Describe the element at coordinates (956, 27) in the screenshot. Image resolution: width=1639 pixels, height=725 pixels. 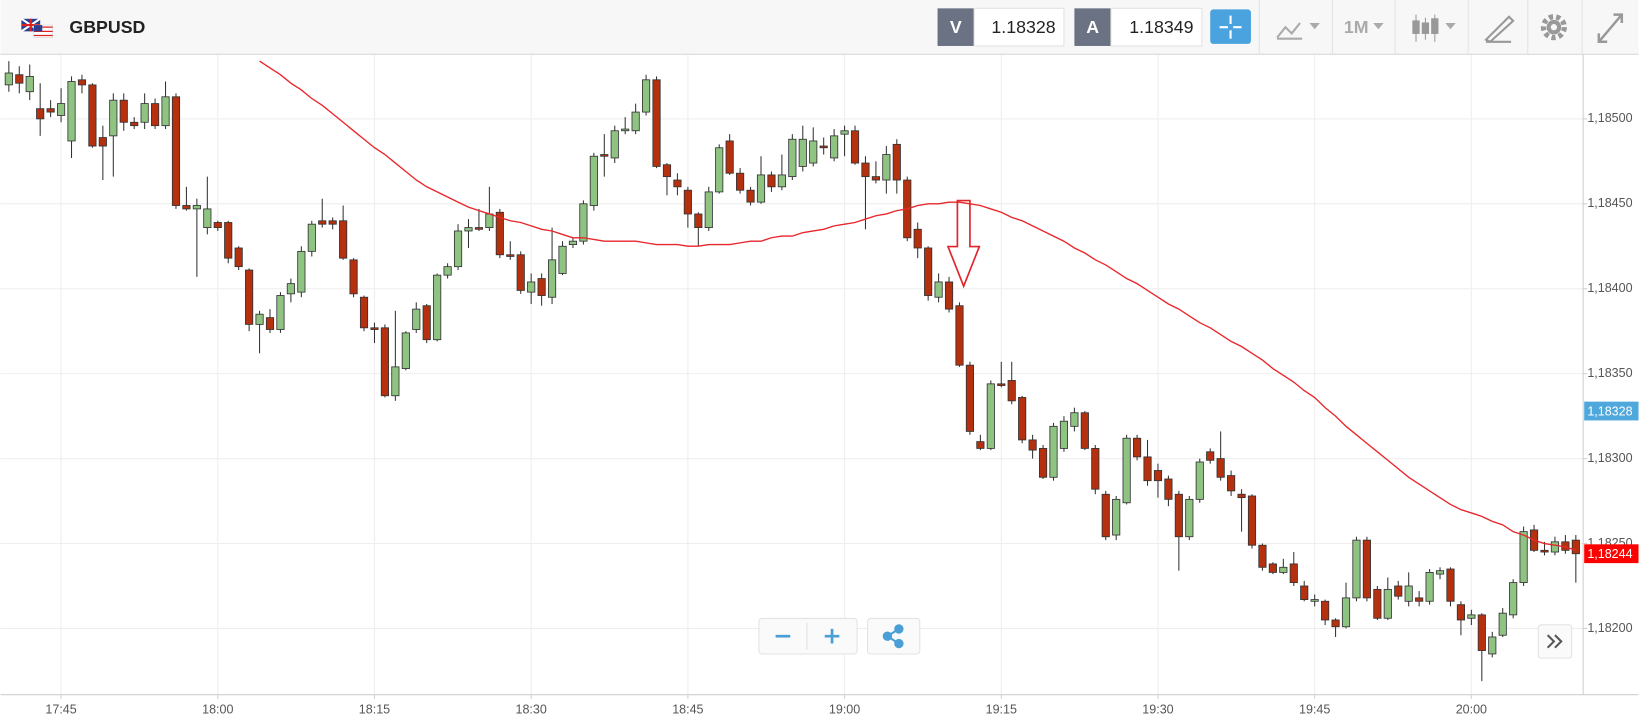
I see `sell-button` at that location.